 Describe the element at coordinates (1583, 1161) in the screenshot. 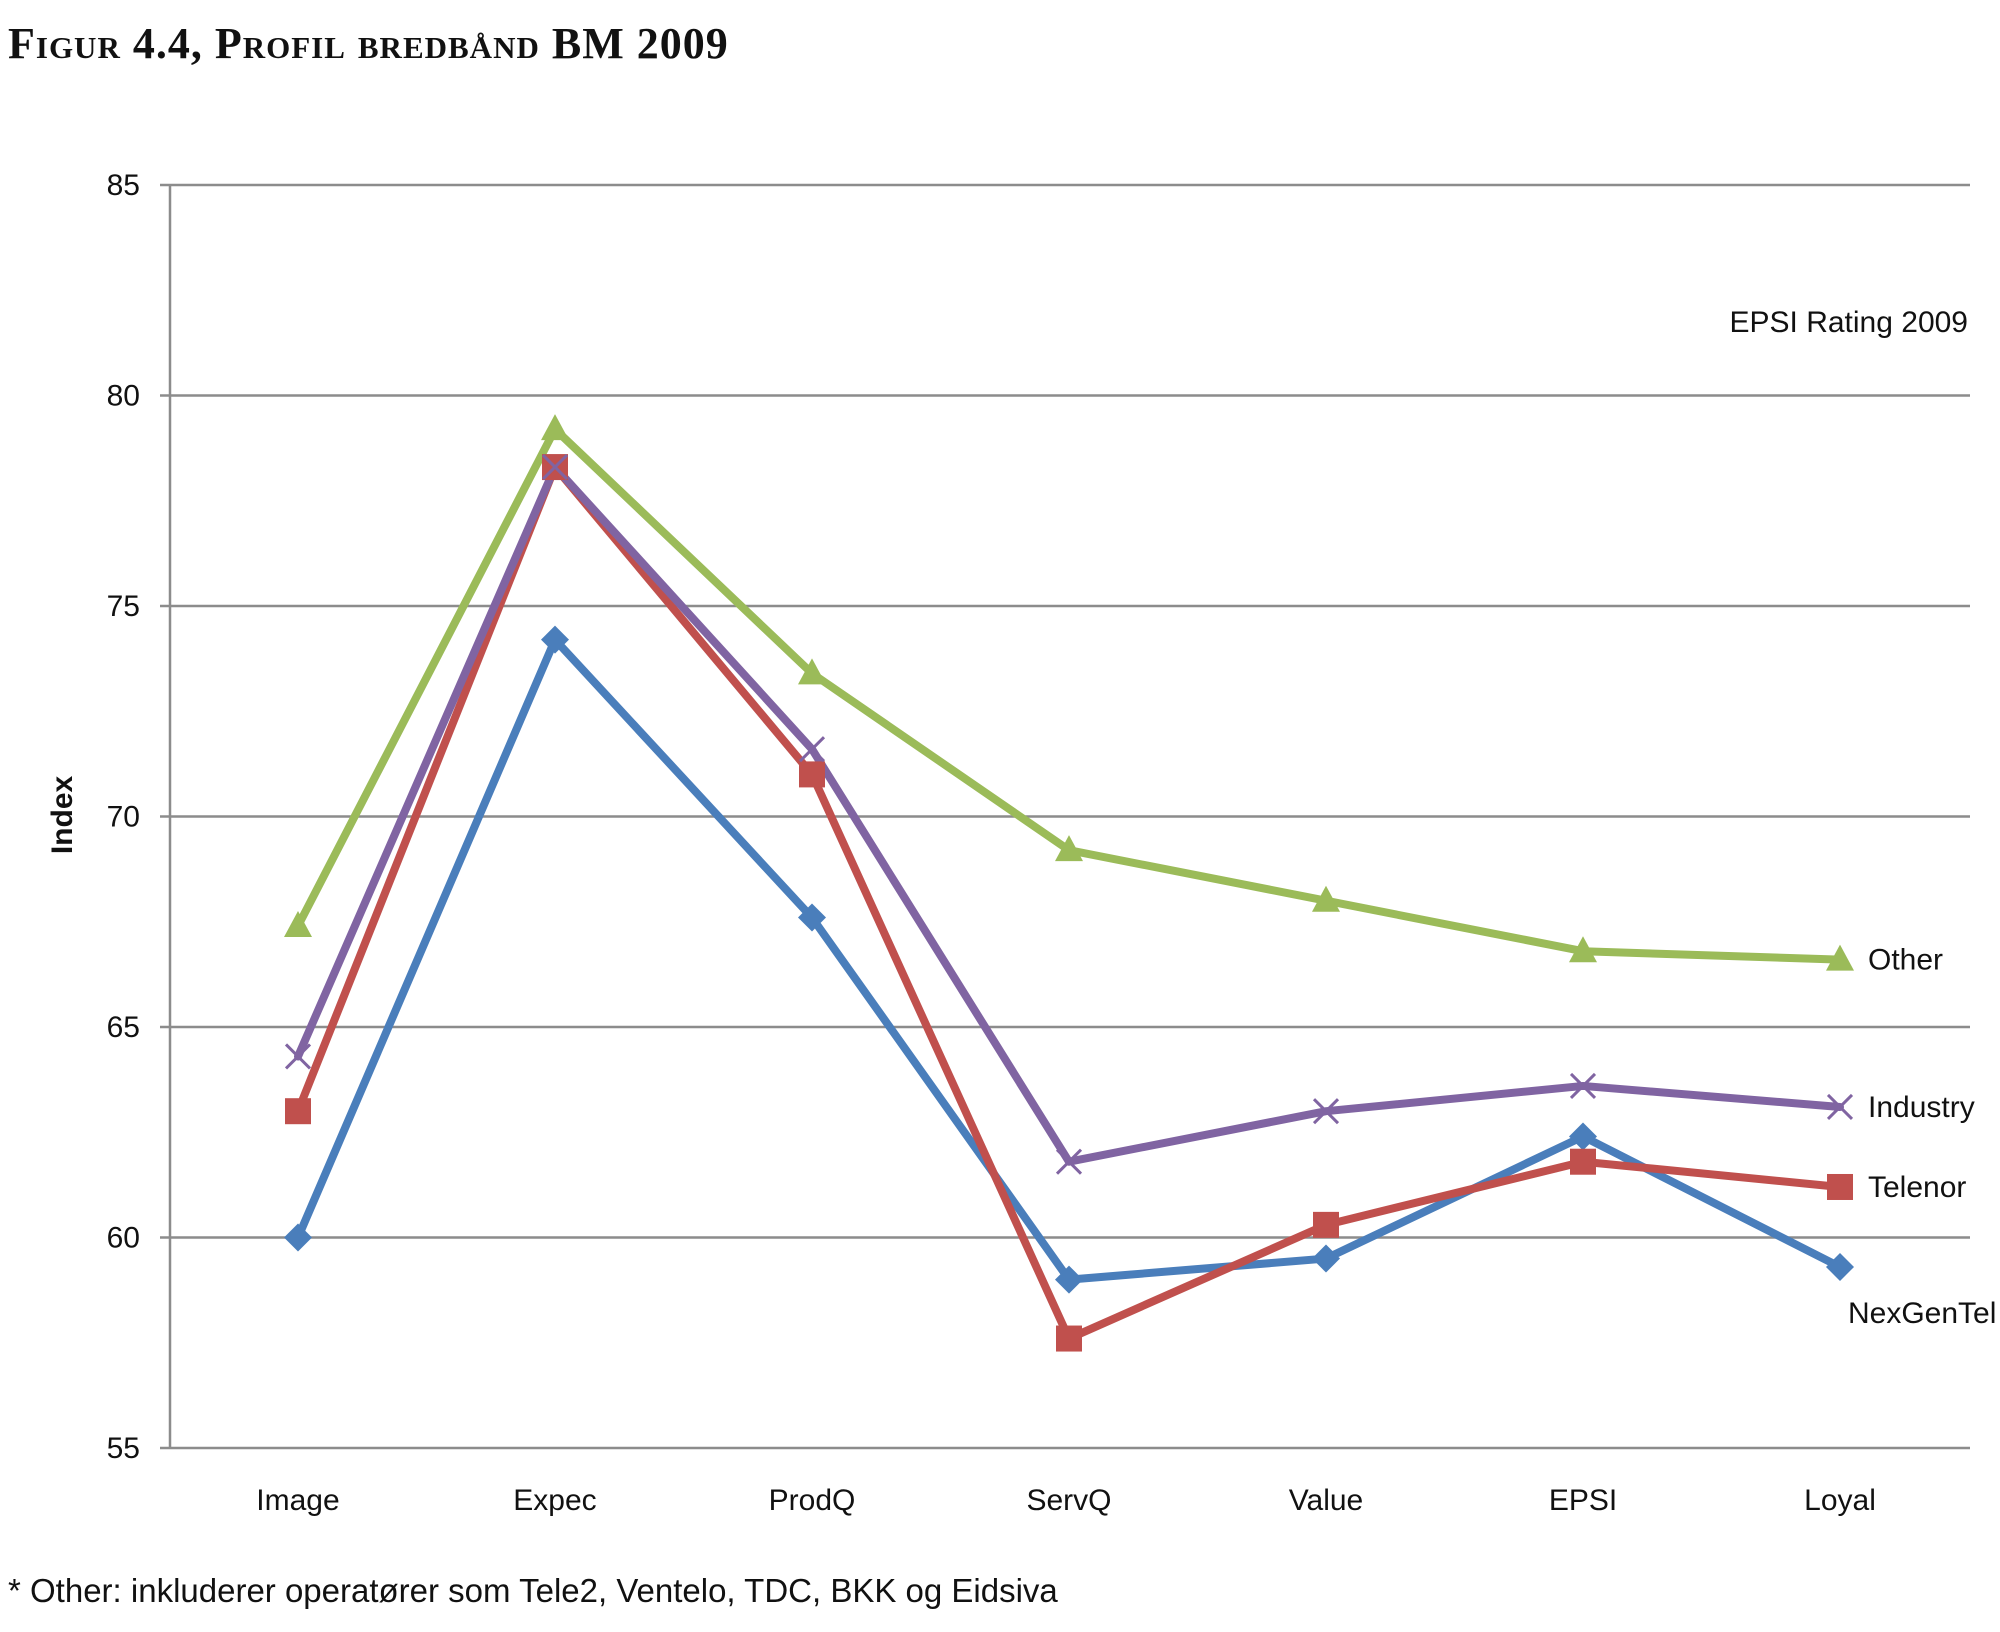

I see `data-point-telenor-epsi` at that location.